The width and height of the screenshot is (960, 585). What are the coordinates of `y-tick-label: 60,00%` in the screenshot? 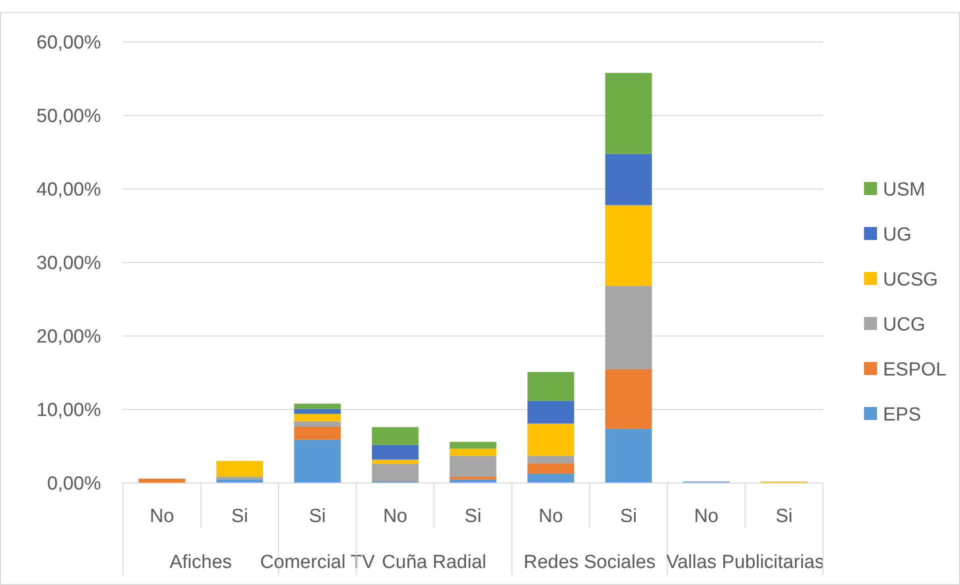 It's located at (69, 43).